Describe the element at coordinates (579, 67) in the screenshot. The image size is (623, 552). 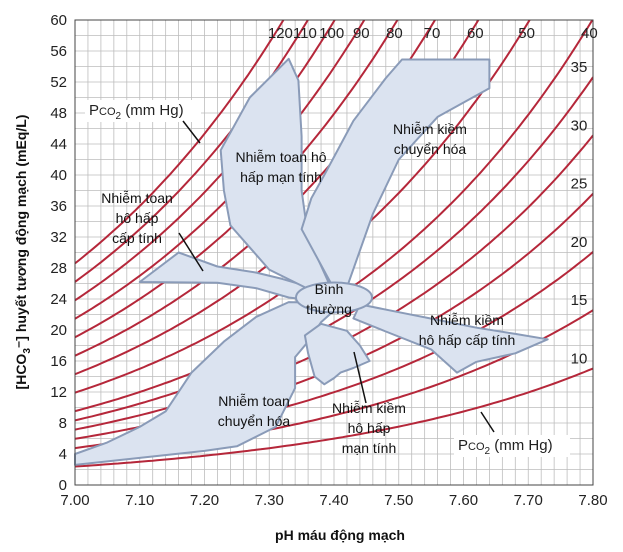
I see `isobar-label-35: 35` at that location.